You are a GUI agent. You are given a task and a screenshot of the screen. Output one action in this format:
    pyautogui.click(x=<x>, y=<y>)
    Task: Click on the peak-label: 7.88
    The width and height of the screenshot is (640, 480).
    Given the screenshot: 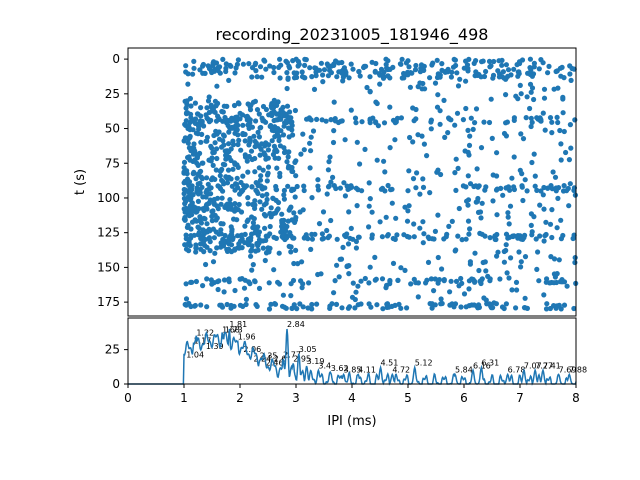 What is the action you would take?
    pyautogui.click(x=578, y=369)
    